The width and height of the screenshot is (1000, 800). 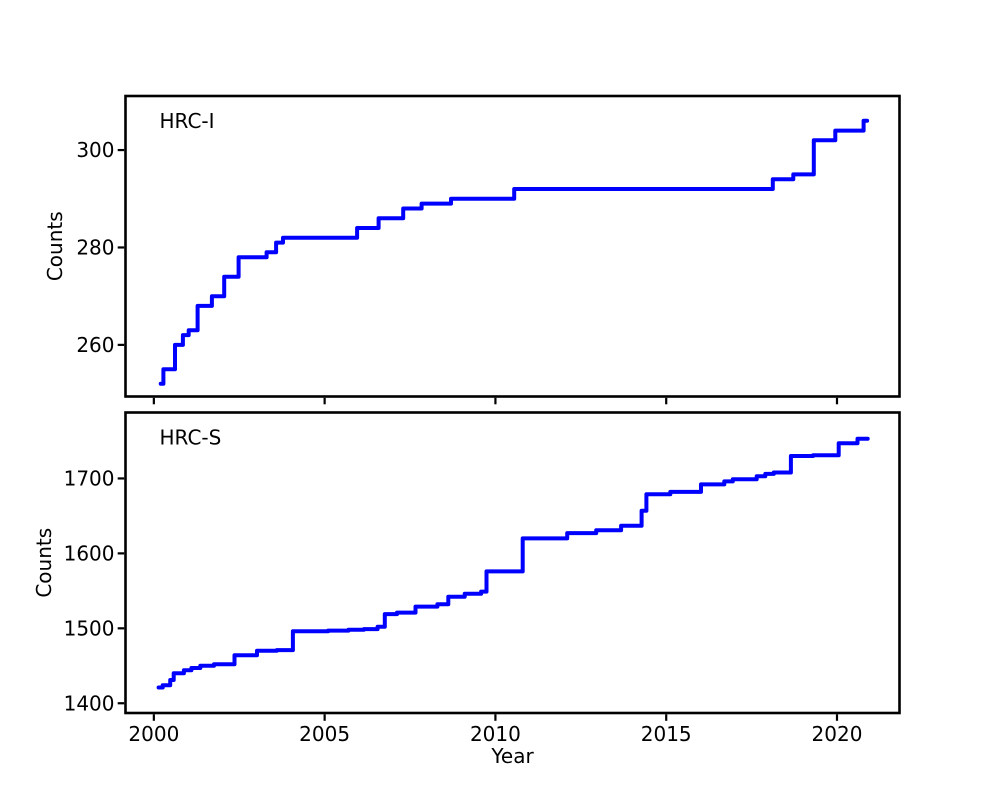 I want to click on hrc-s-y-tick-label: 1500, so click(x=89, y=628).